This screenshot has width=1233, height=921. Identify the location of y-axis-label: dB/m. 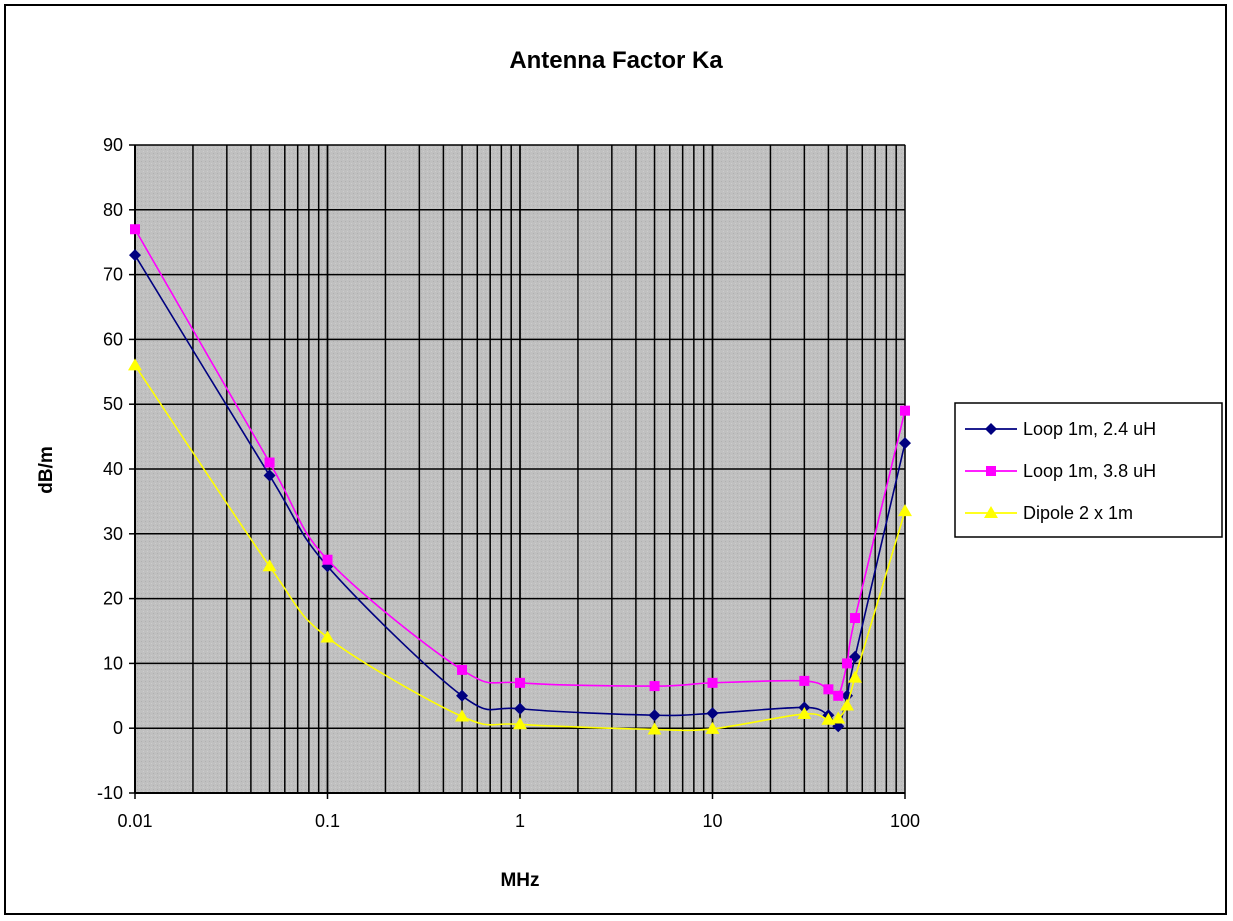
(46, 470).